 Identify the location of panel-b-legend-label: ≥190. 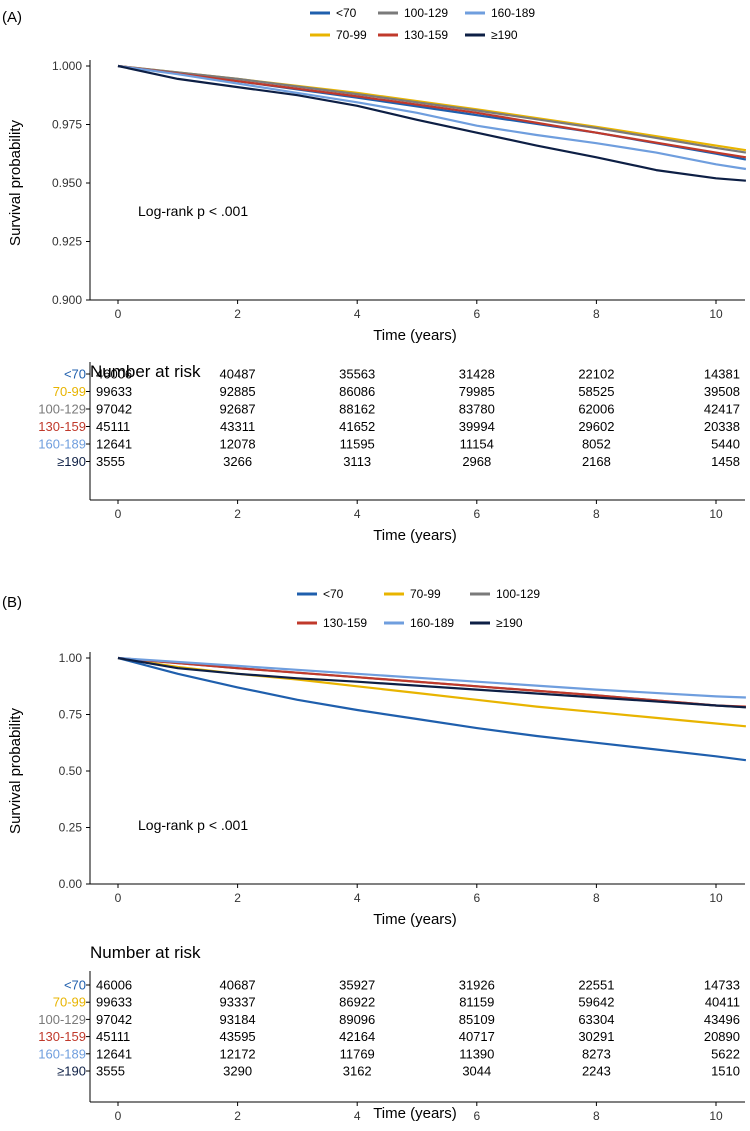
(509, 623).